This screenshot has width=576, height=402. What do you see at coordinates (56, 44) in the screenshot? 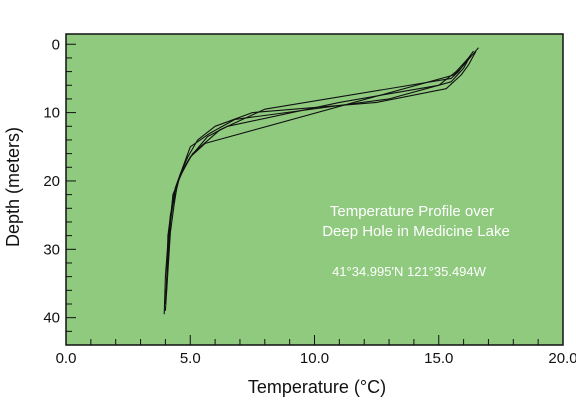
I see `y-tick-label: 0` at bounding box center [56, 44].